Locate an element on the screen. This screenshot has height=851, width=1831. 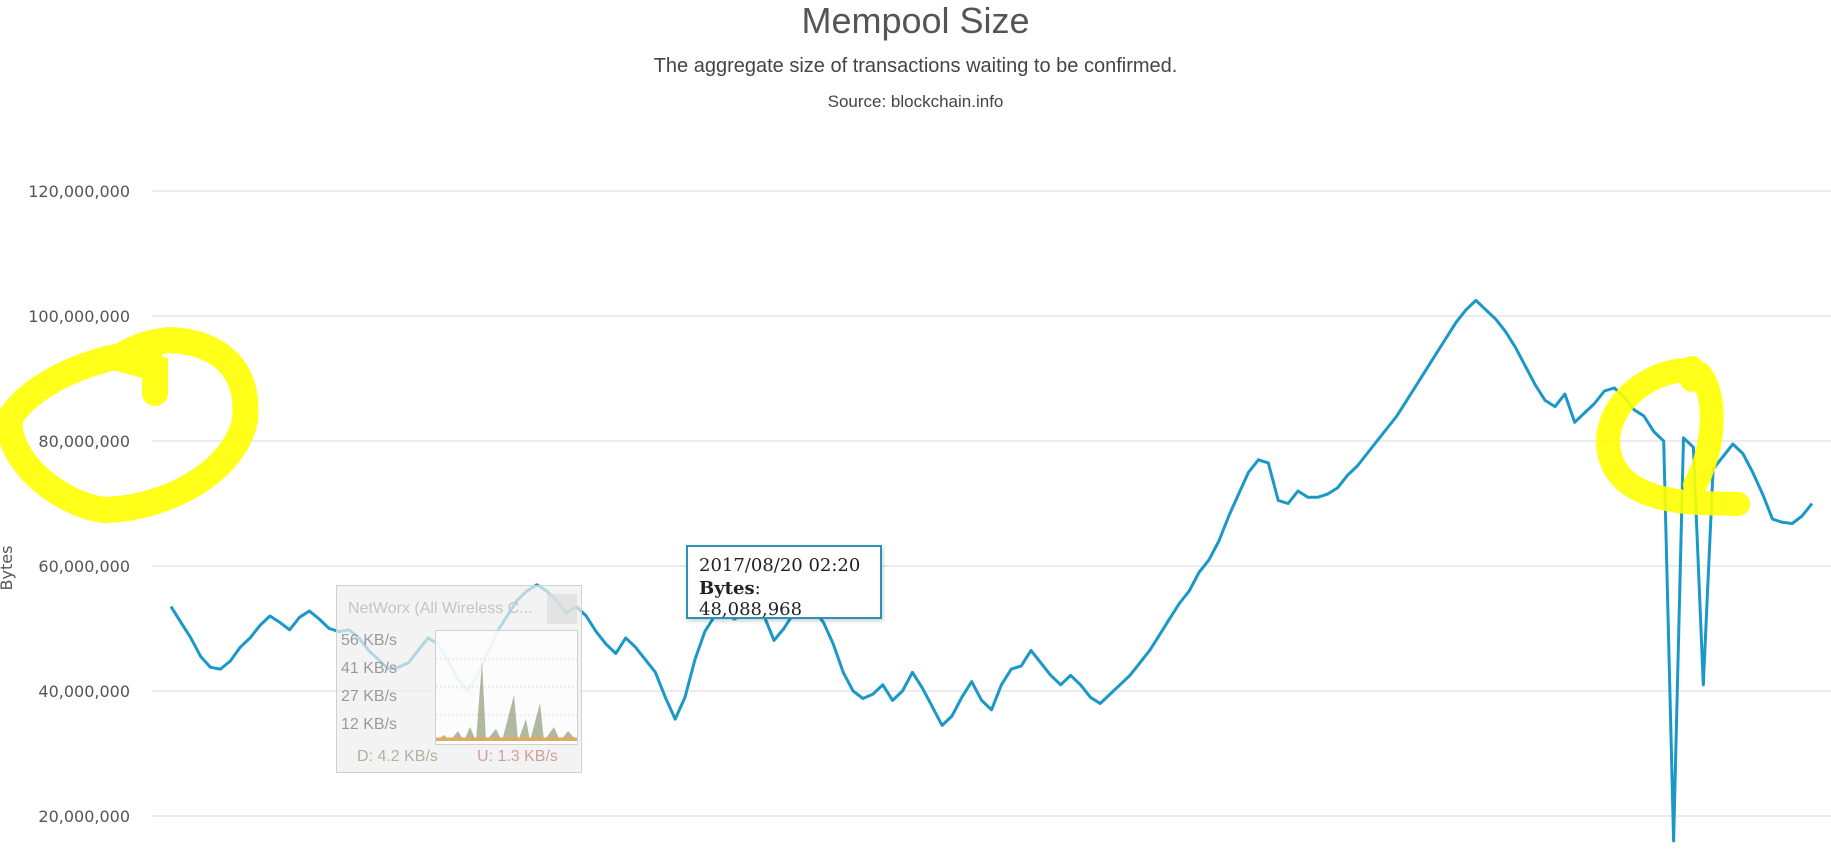
yellow-scribble-left is located at coordinates (129, 425).